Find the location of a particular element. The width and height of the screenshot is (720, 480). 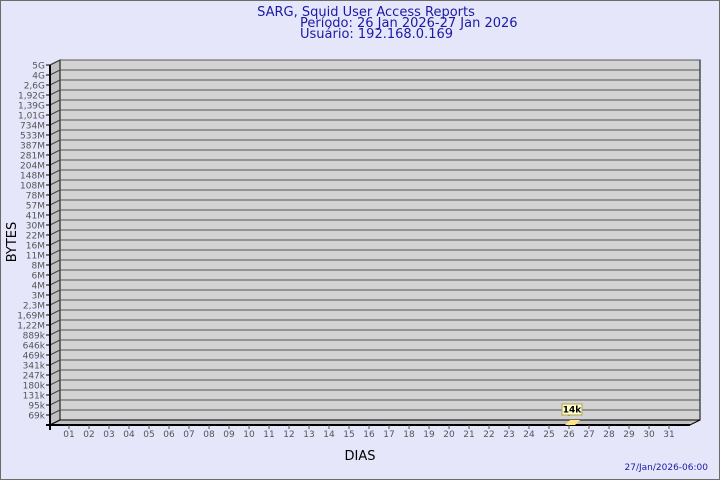

y-tick-label: 11M is located at coordinates (35, 257).